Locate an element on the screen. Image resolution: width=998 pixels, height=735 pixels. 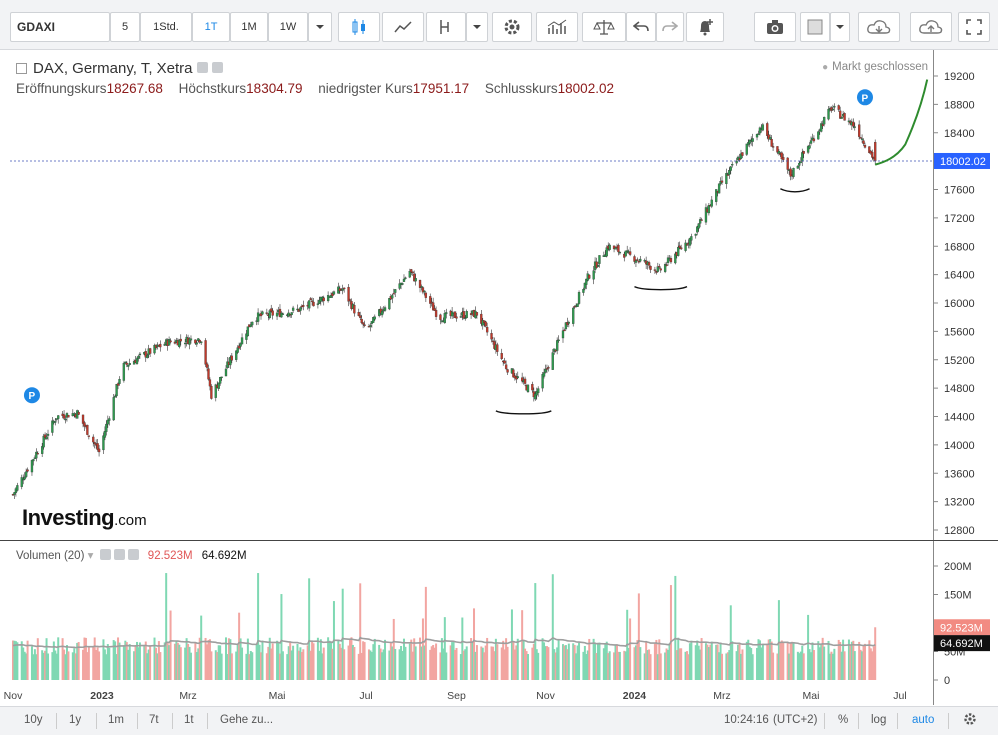
timezone-button: (UTC+2) is located at coordinates (795, 720).